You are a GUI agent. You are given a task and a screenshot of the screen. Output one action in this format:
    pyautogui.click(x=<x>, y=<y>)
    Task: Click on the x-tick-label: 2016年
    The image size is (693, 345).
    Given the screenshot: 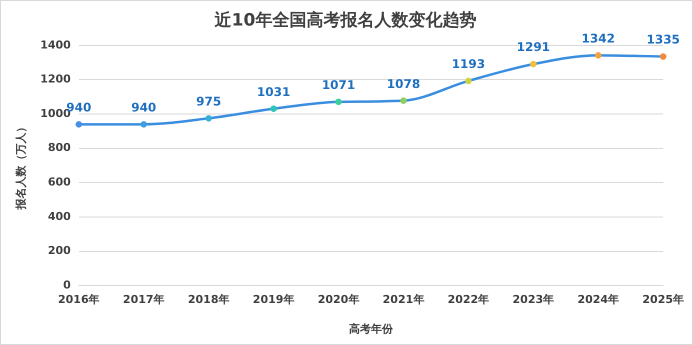 What is the action you would take?
    pyautogui.click(x=79, y=299)
    